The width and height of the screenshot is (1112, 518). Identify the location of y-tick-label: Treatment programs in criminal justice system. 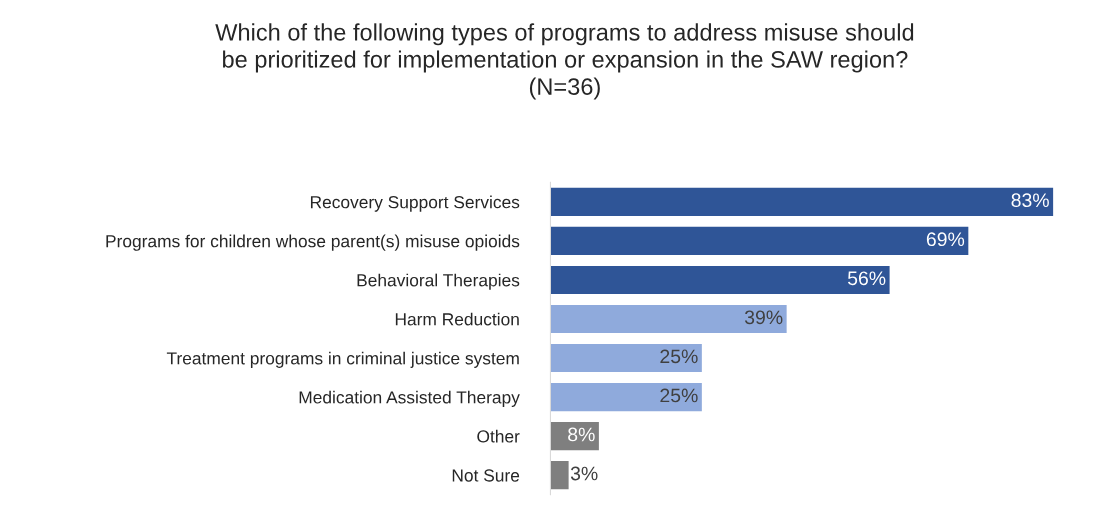
(342, 359).